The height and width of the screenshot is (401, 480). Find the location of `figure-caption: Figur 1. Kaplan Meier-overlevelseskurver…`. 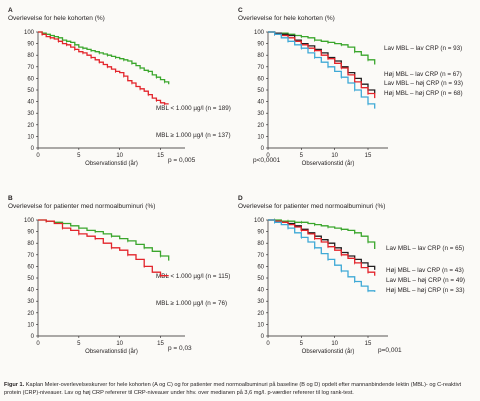

figure-caption: Figur 1. Kaplan Meier-overlevelseskurver… is located at coordinates (241, 389).